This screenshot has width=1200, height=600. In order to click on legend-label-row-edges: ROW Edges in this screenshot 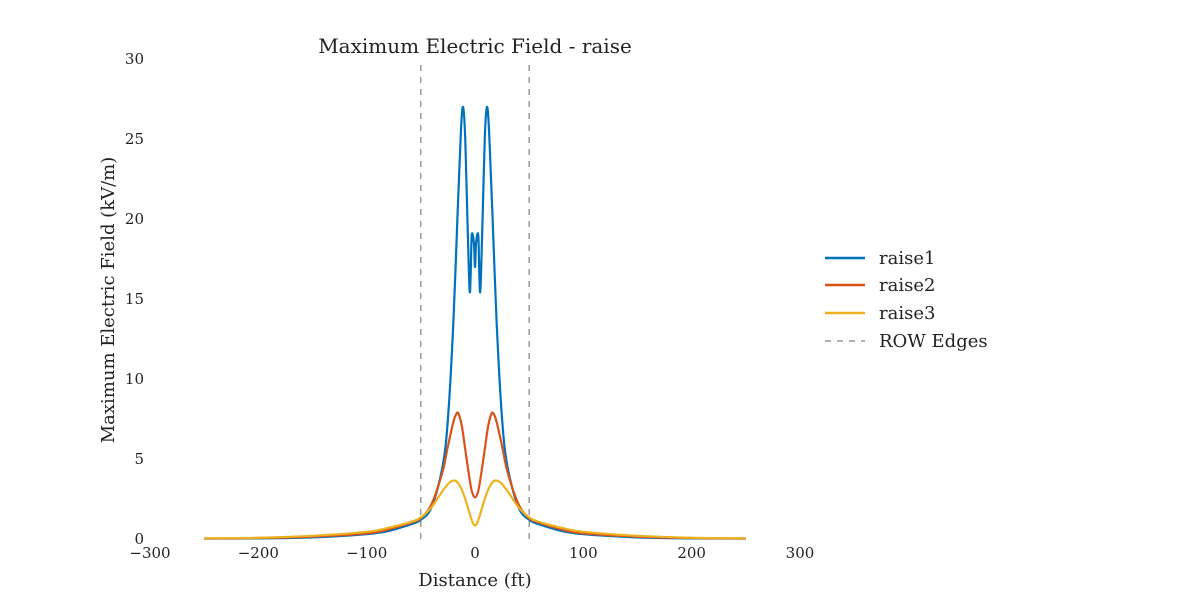, I will do `click(933, 341)`.